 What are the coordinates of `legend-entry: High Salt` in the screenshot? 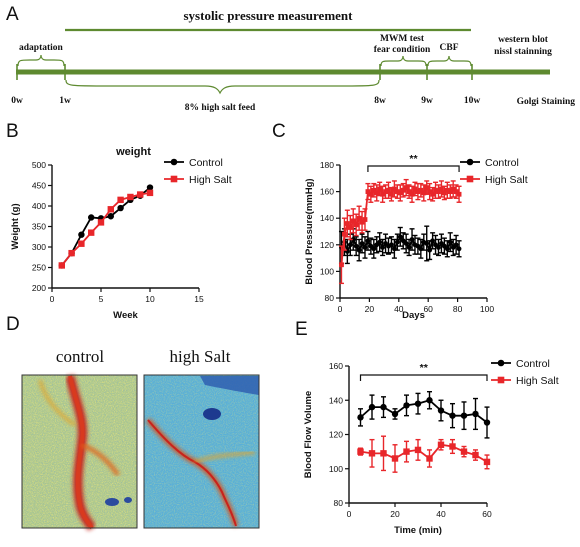 It's located at (198, 180).